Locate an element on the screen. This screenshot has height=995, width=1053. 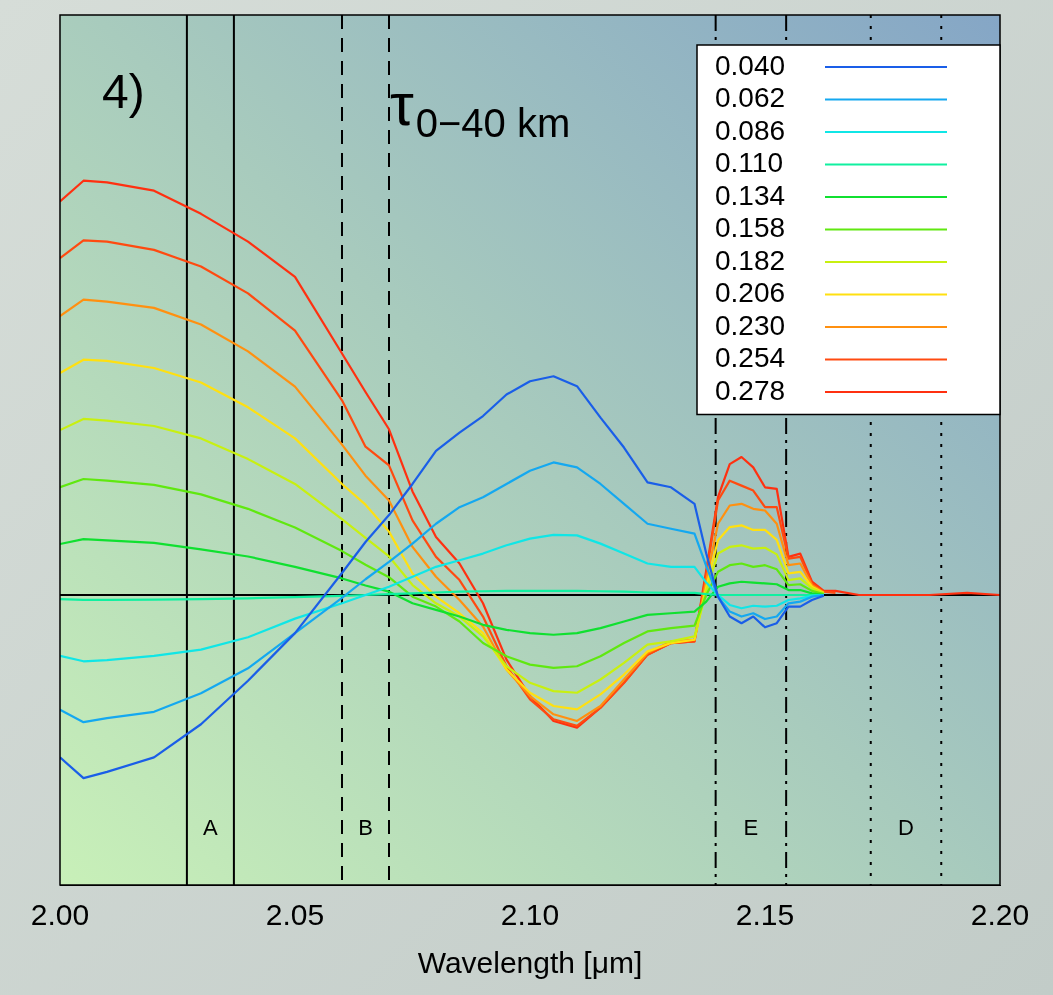
text: 4) is located at coordinates (123, 92).